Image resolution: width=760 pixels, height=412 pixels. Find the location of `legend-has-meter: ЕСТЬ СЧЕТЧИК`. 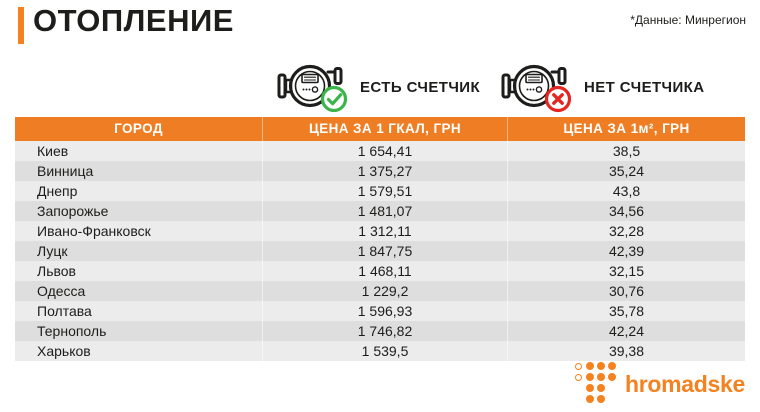

legend-has-meter: ЕСТЬ СЧЕТЧИК is located at coordinates (378, 87).